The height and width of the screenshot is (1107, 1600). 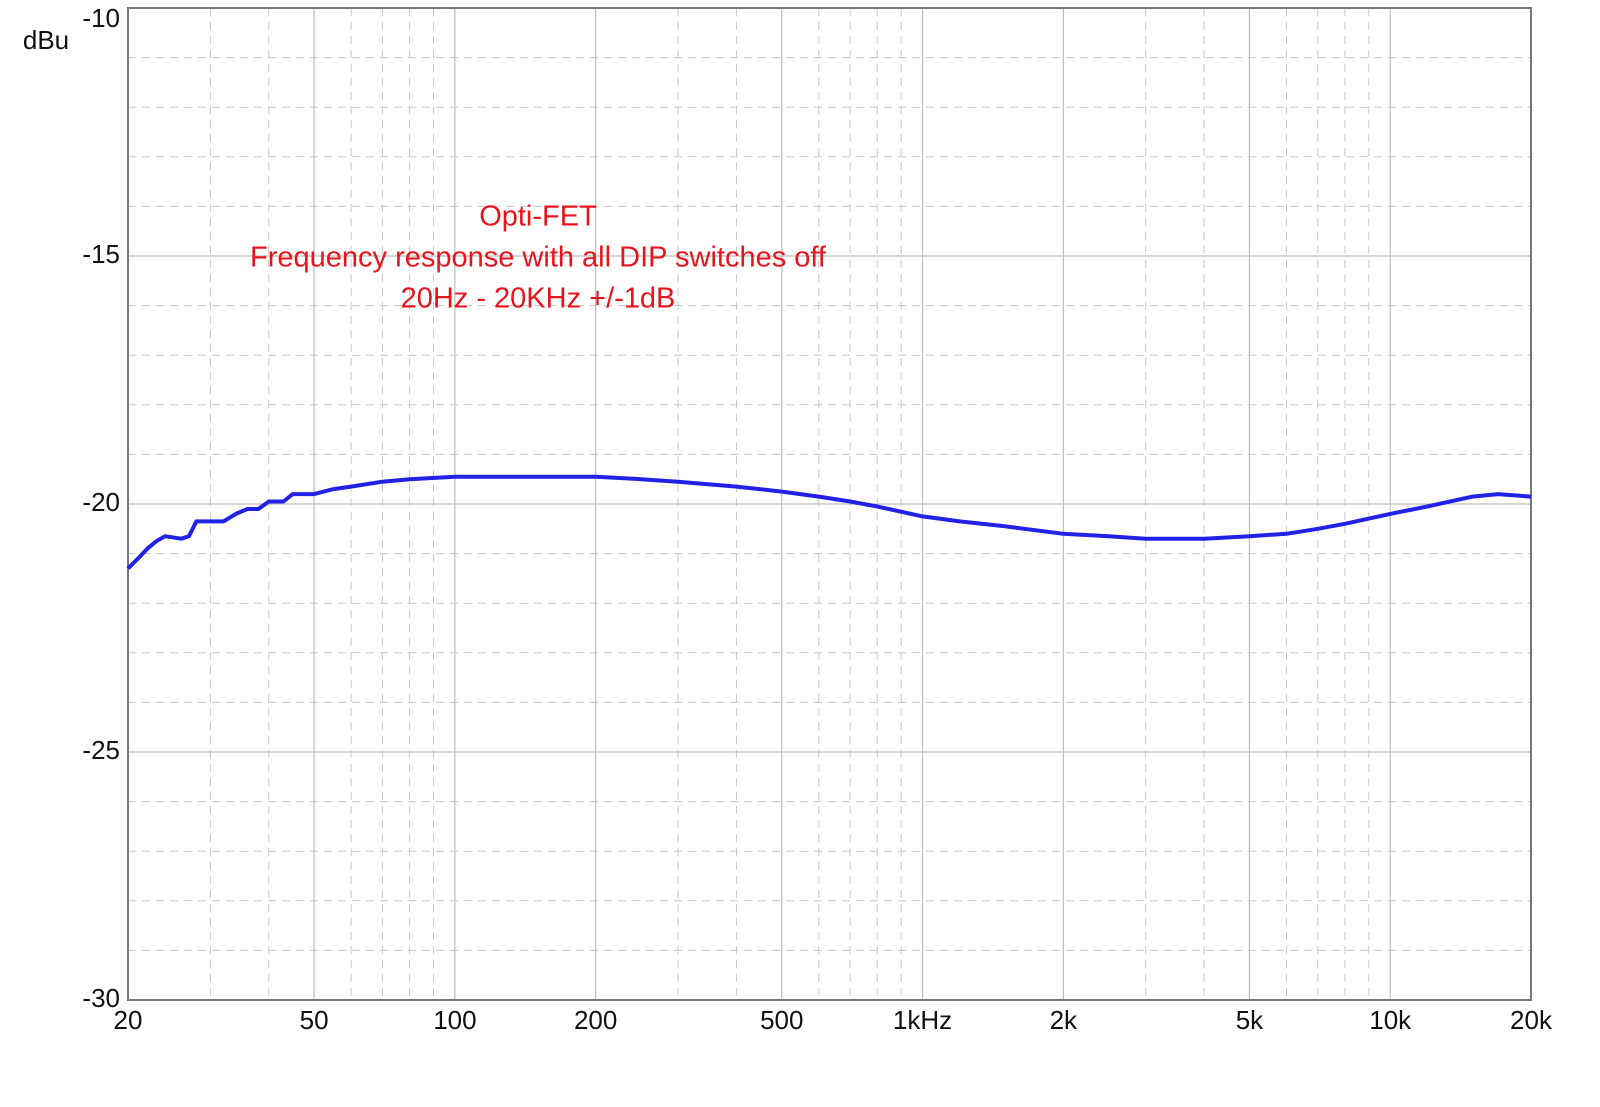 What do you see at coordinates (538, 299) in the screenshot?
I see `annotation: 20Hz - 20KHz +/-1dB` at bounding box center [538, 299].